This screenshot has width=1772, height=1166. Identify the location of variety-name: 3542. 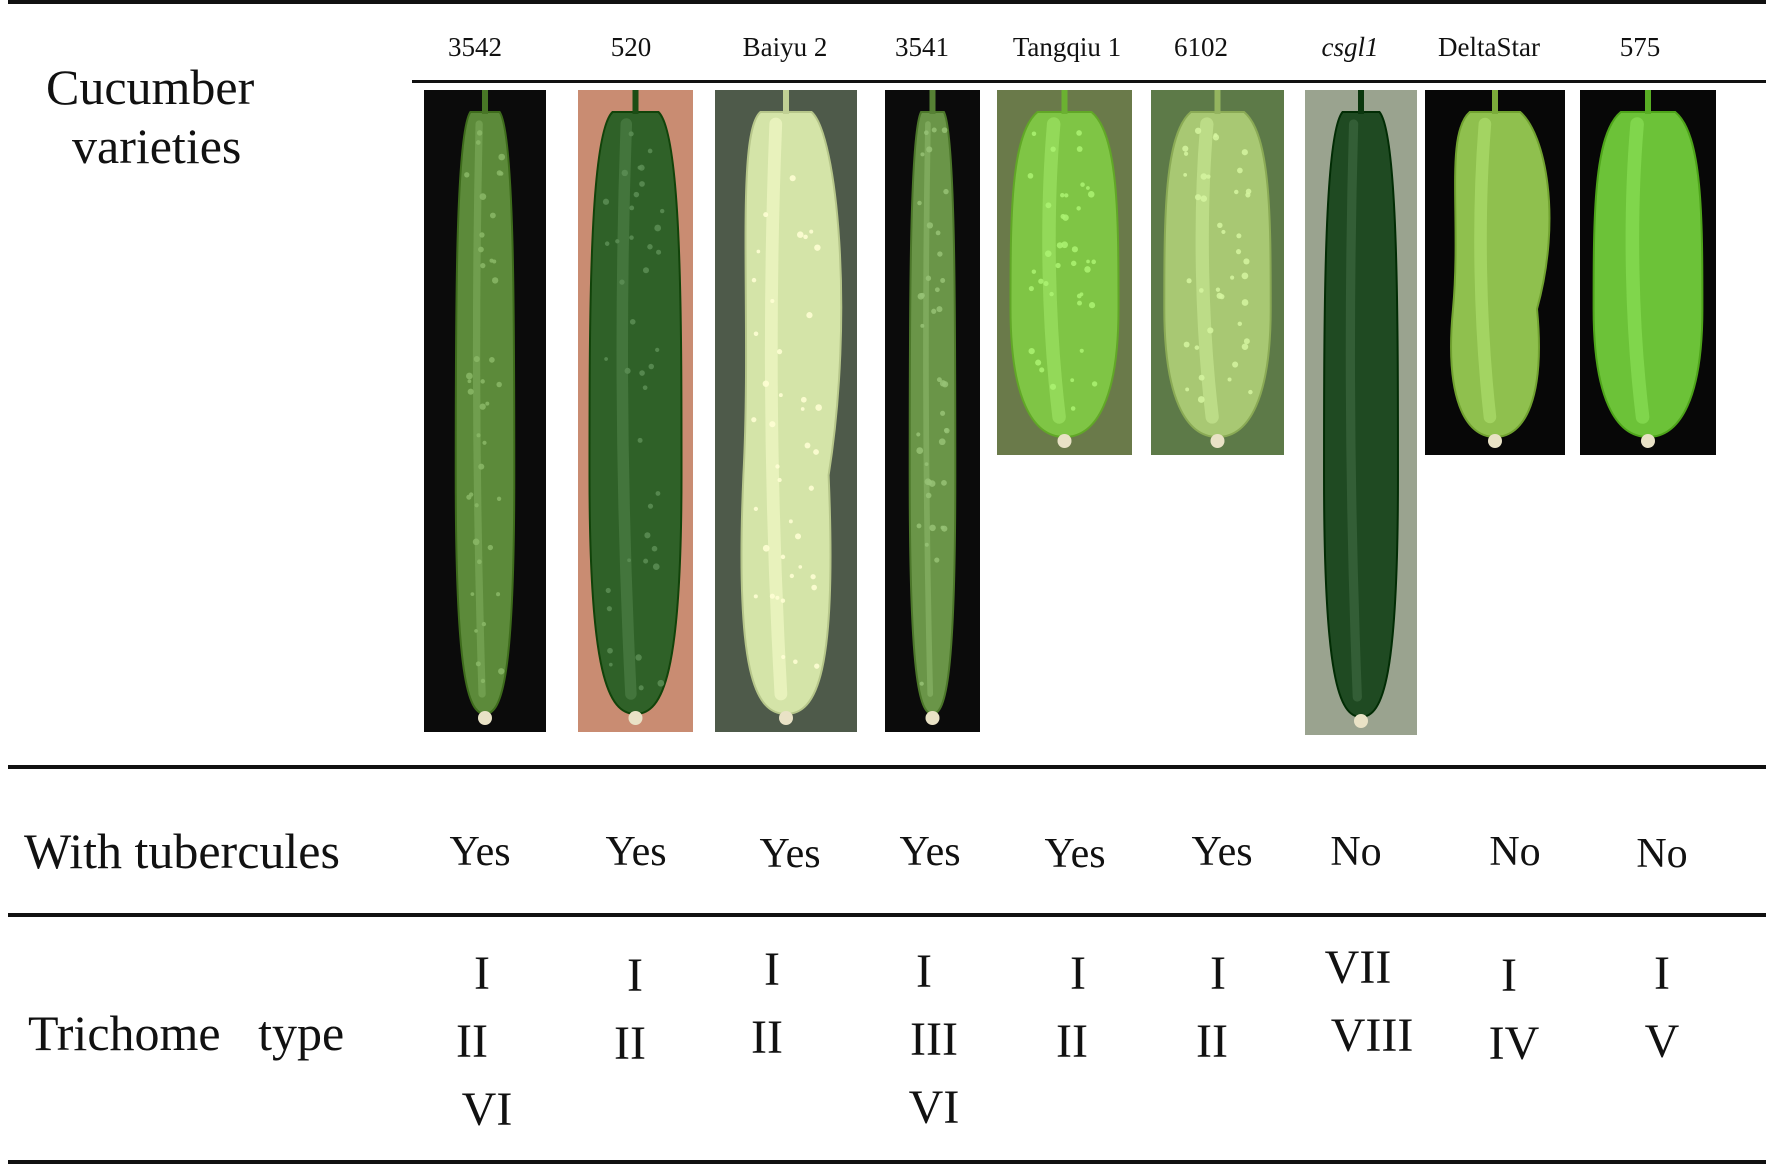
(475, 47).